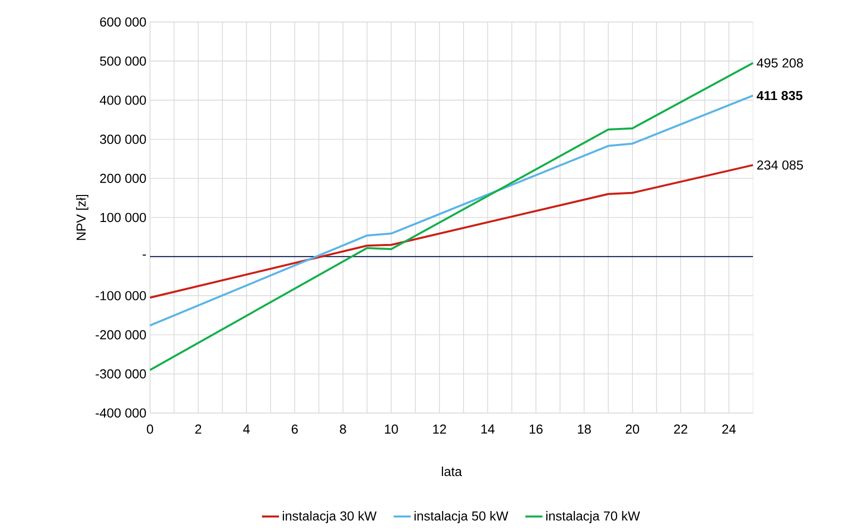 This screenshot has height=529, width=852. Describe the element at coordinates (144, 255) in the screenshot. I see `y-tick-label: -` at that location.